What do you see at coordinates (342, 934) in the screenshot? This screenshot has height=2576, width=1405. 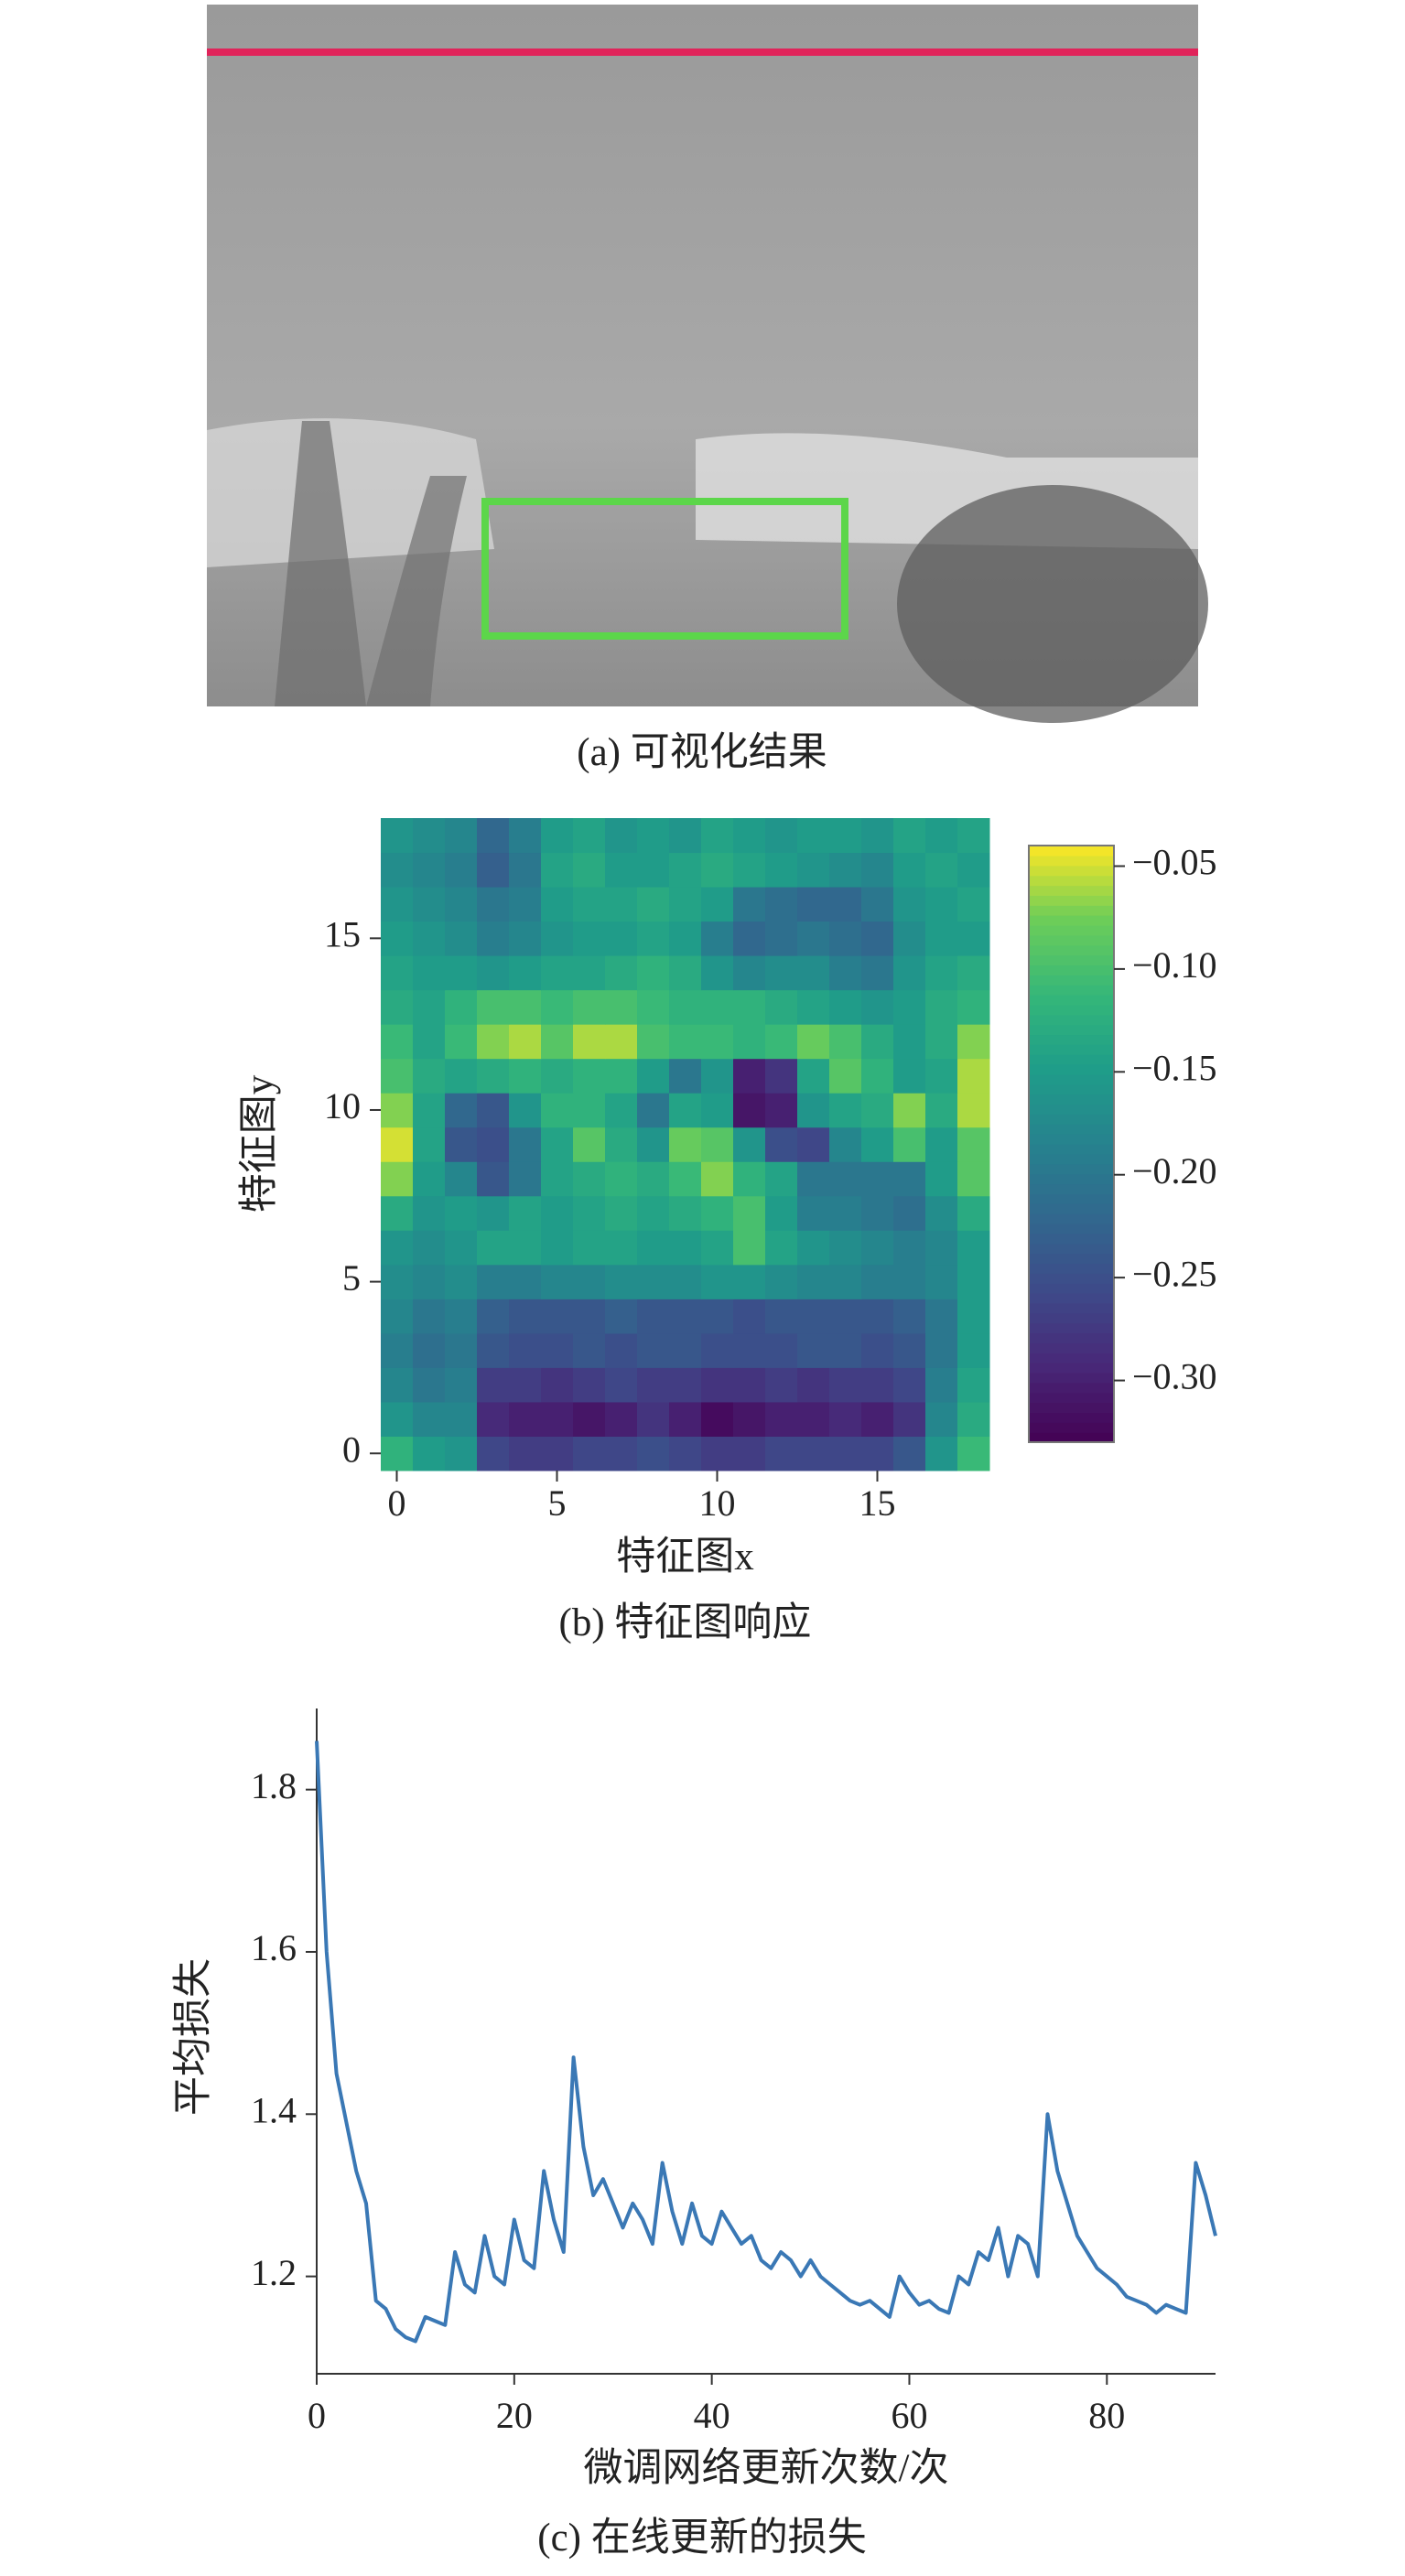 I see `y-tick-label: 15` at bounding box center [342, 934].